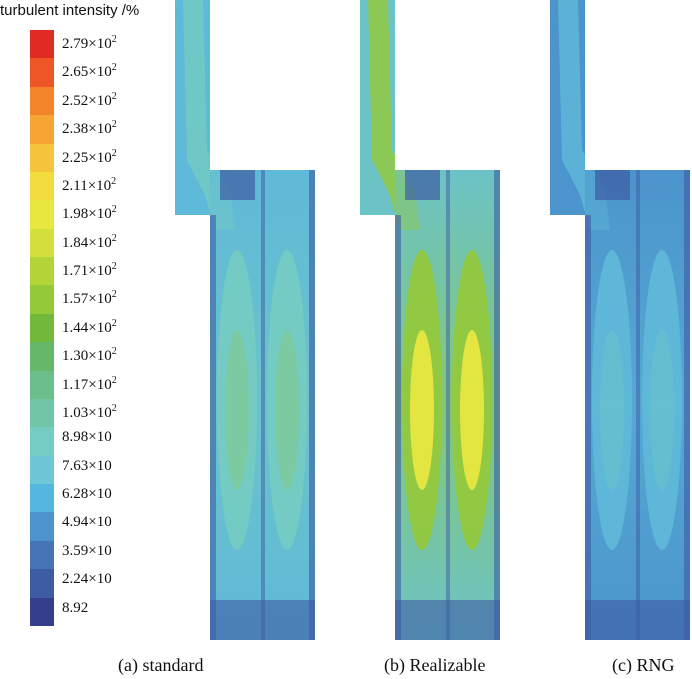 Image resolution: width=692 pixels, height=679 pixels. I want to click on scale-label: 2.24×10, so click(87, 579).